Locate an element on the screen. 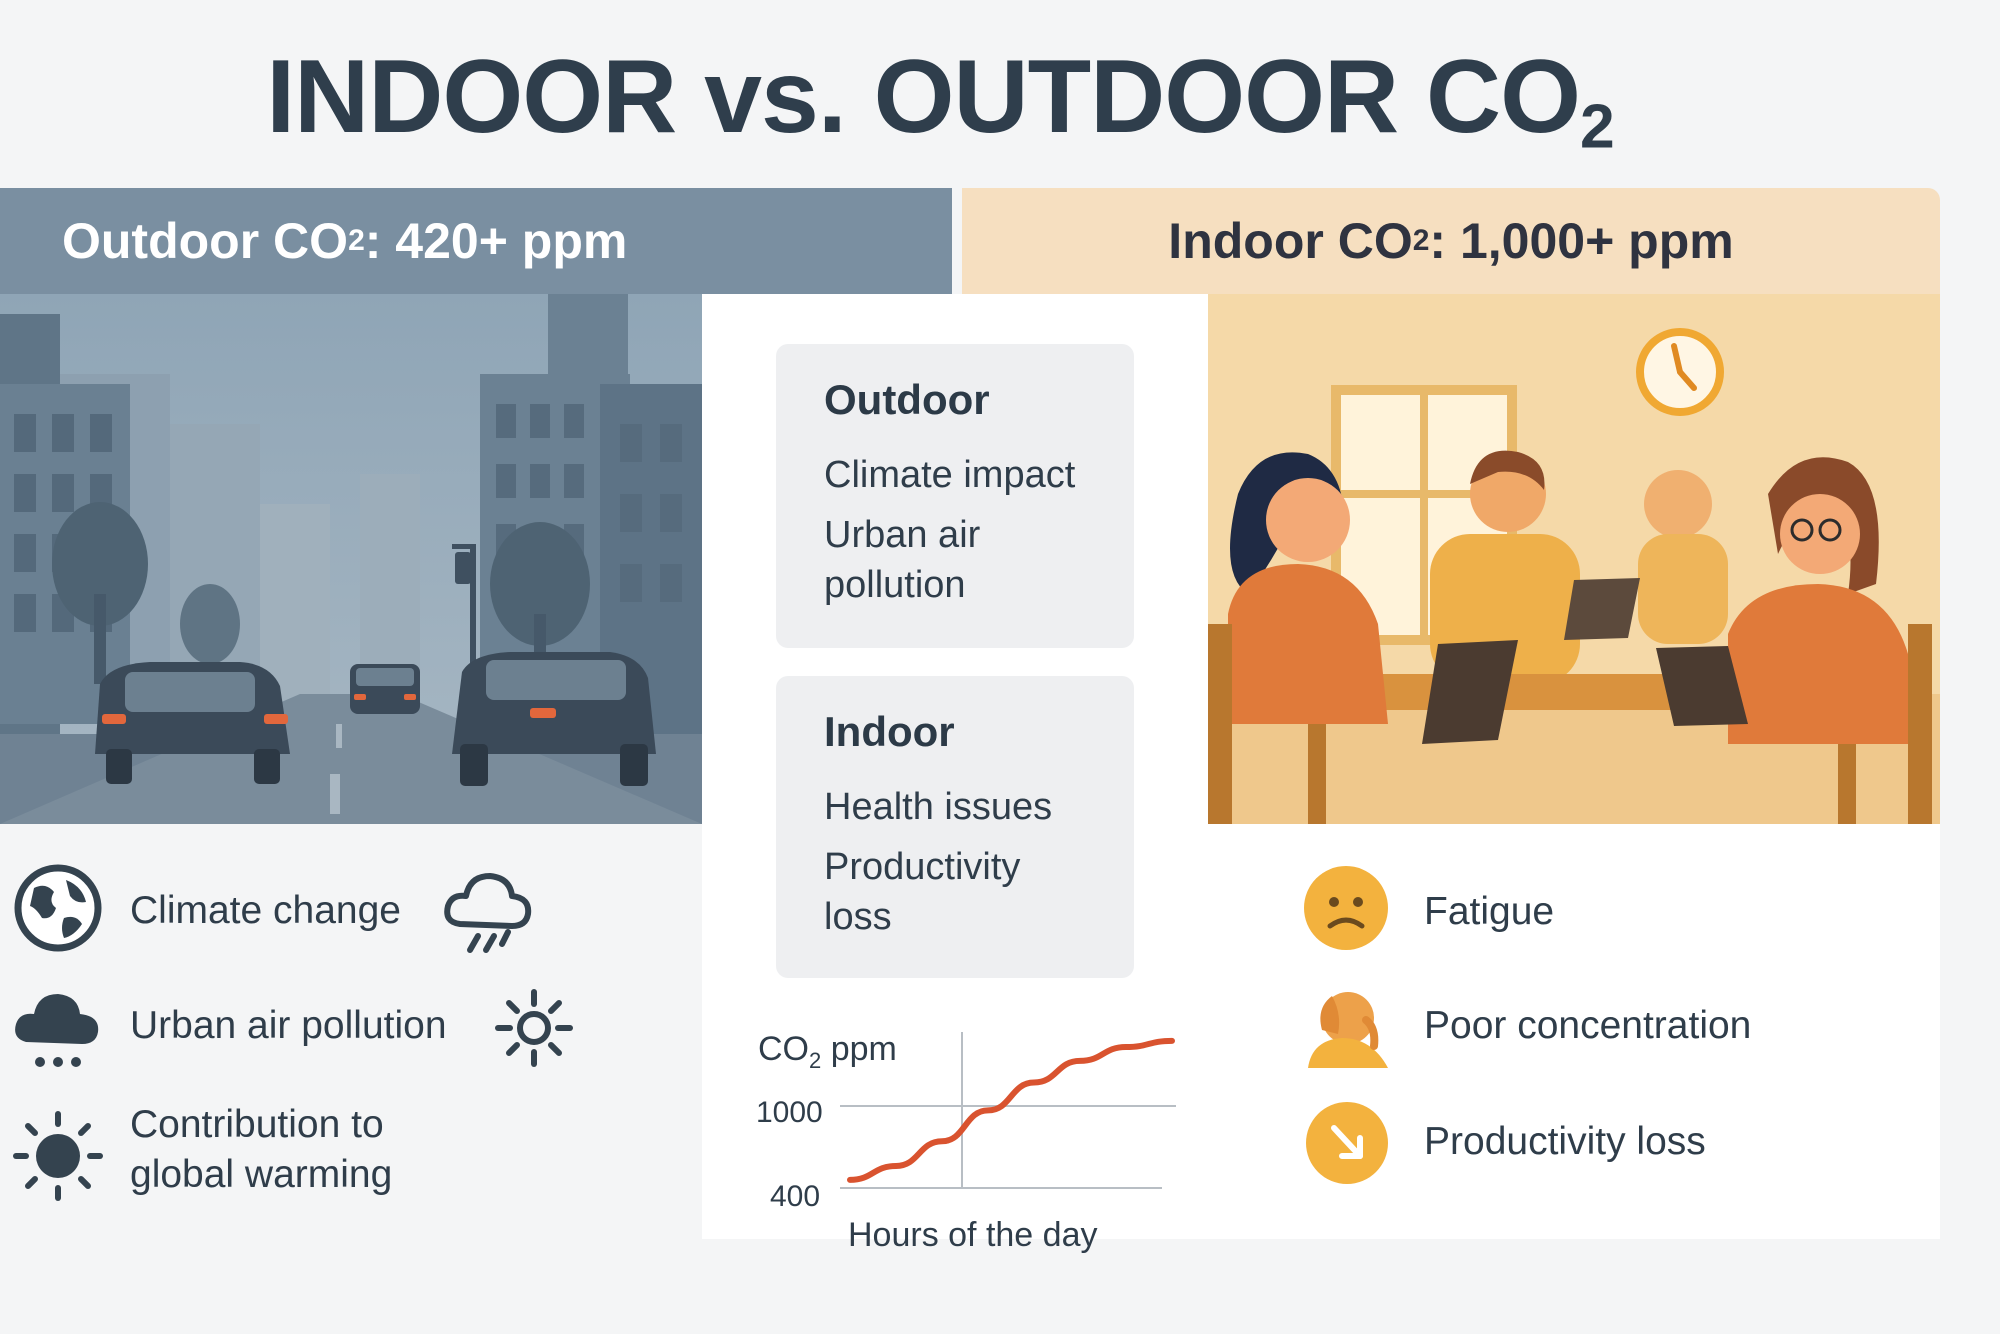  chart-ylabel: CO2 ppm is located at coordinates (827, 1051).